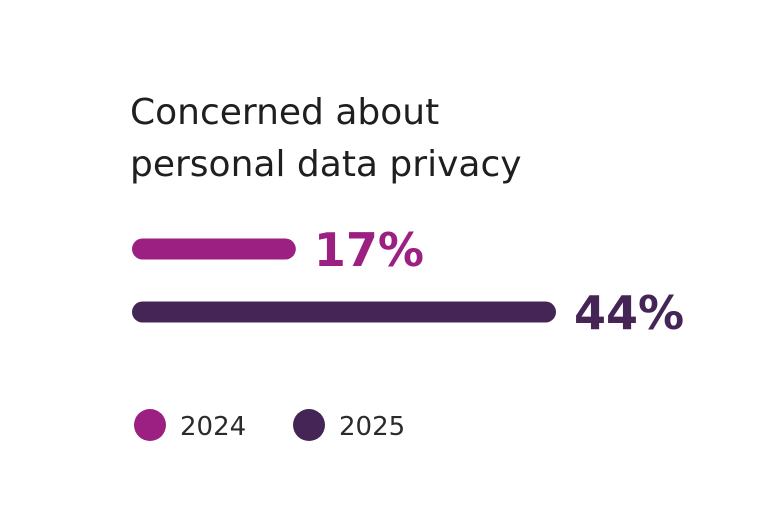 Image resolution: width=774 pixels, height=526 pixels. What do you see at coordinates (269, 425) in the screenshot?
I see `legend: 2024 2025` at bounding box center [269, 425].